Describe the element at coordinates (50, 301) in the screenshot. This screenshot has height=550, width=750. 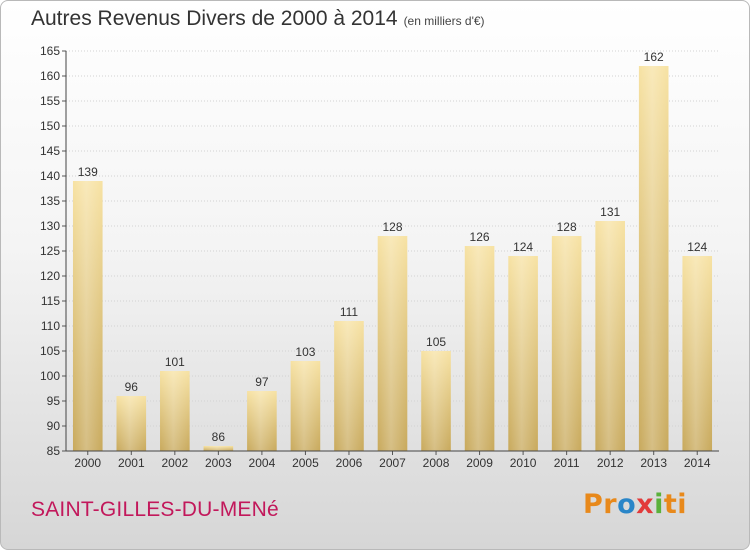
I see `y-tick-label: 115` at that location.